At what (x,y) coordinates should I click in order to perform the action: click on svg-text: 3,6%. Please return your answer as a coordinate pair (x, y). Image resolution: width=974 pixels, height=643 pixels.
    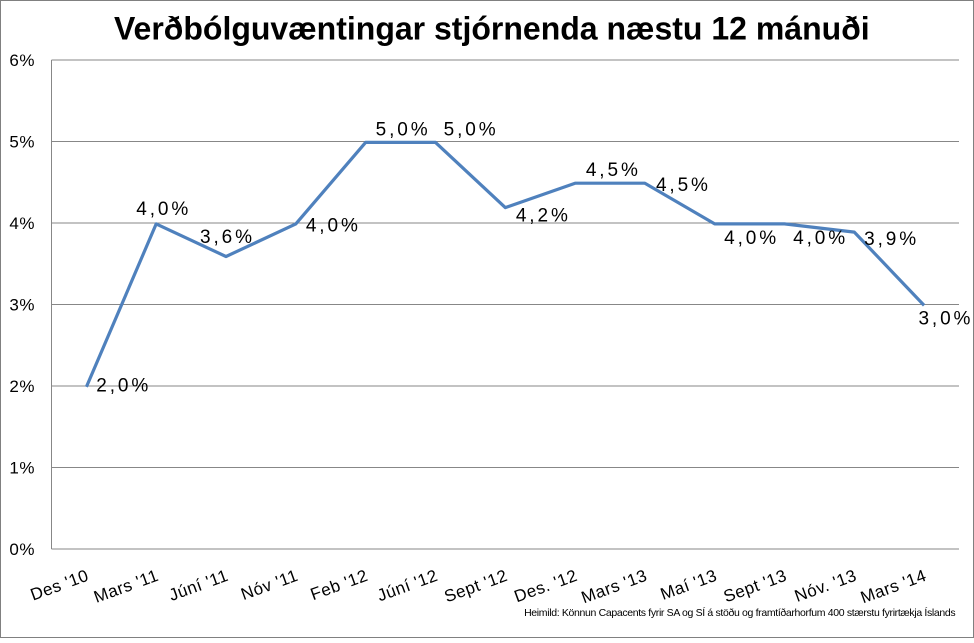
    Looking at the image, I should click on (227, 237).